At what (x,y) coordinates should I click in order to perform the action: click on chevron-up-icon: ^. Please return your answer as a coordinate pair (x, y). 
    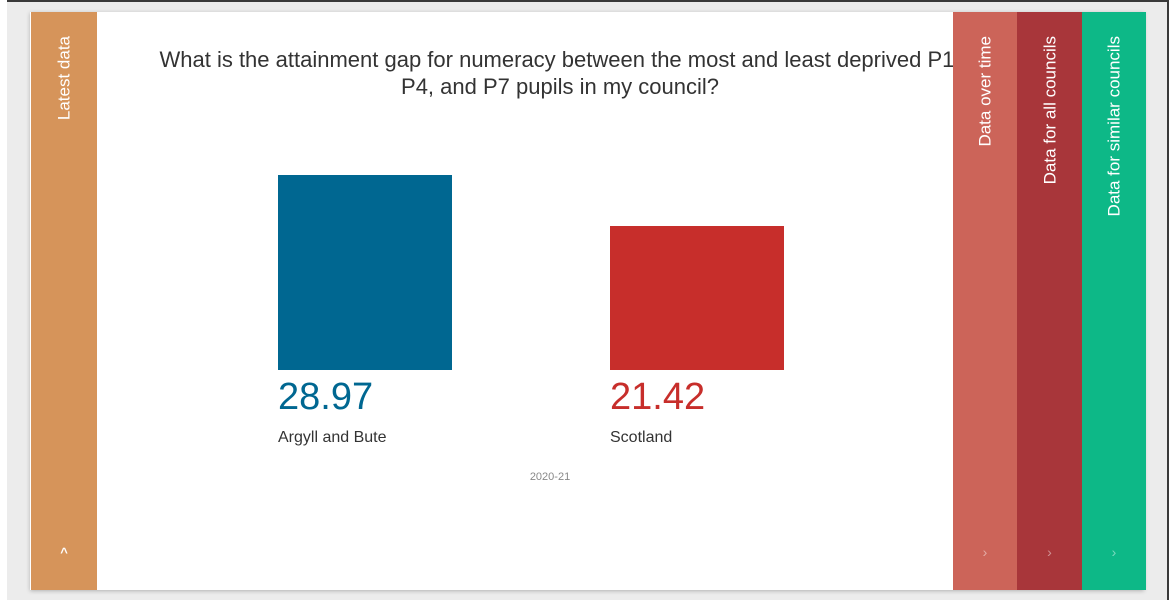
    Looking at the image, I should click on (64, 552).